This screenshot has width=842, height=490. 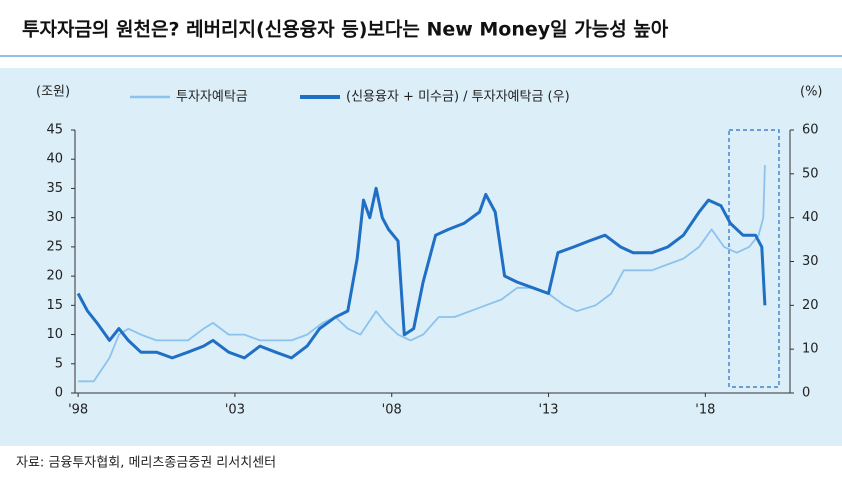 What do you see at coordinates (59, 363) in the screenshot?
I see `y-tick-label: 5` at bounding box center [59, 363].